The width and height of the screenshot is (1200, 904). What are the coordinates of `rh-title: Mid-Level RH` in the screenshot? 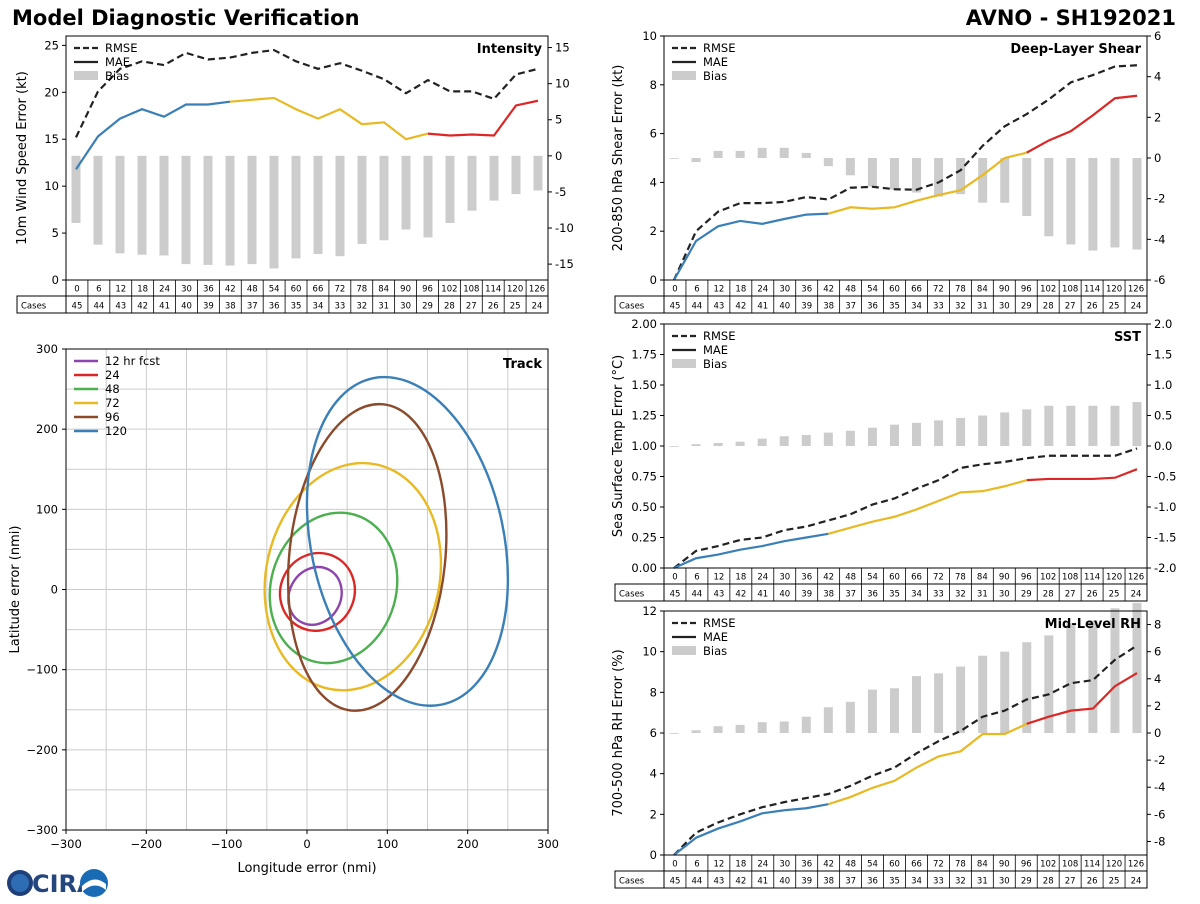 It's located at (1093, 624).